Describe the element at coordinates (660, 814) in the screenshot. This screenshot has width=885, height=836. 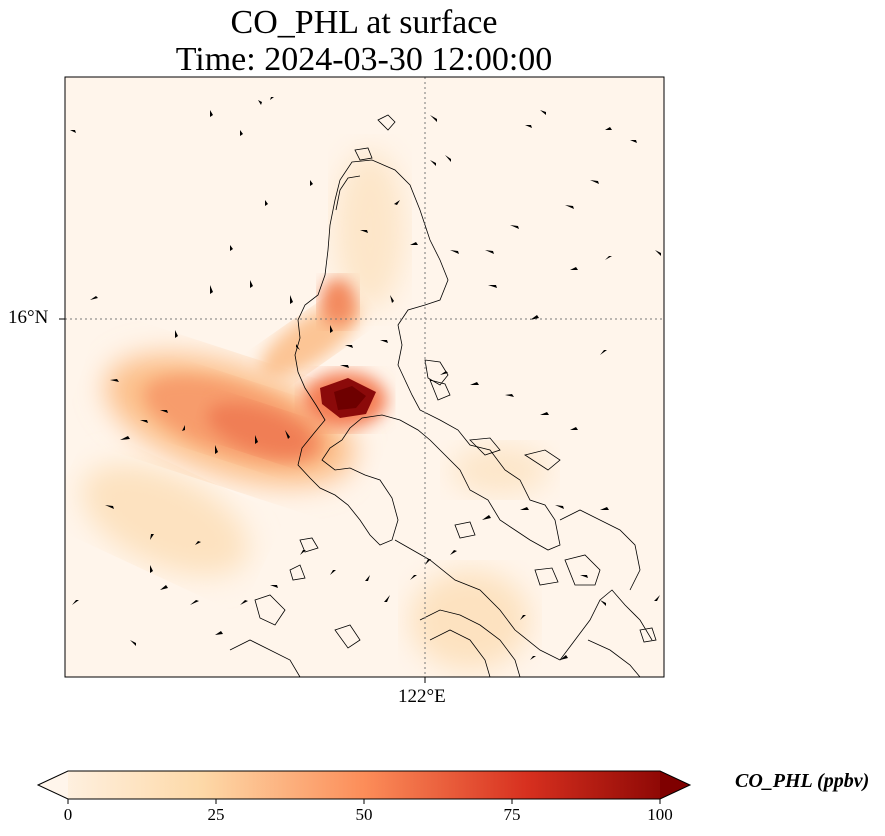
I see `colorbar-tick: 100` at that location.